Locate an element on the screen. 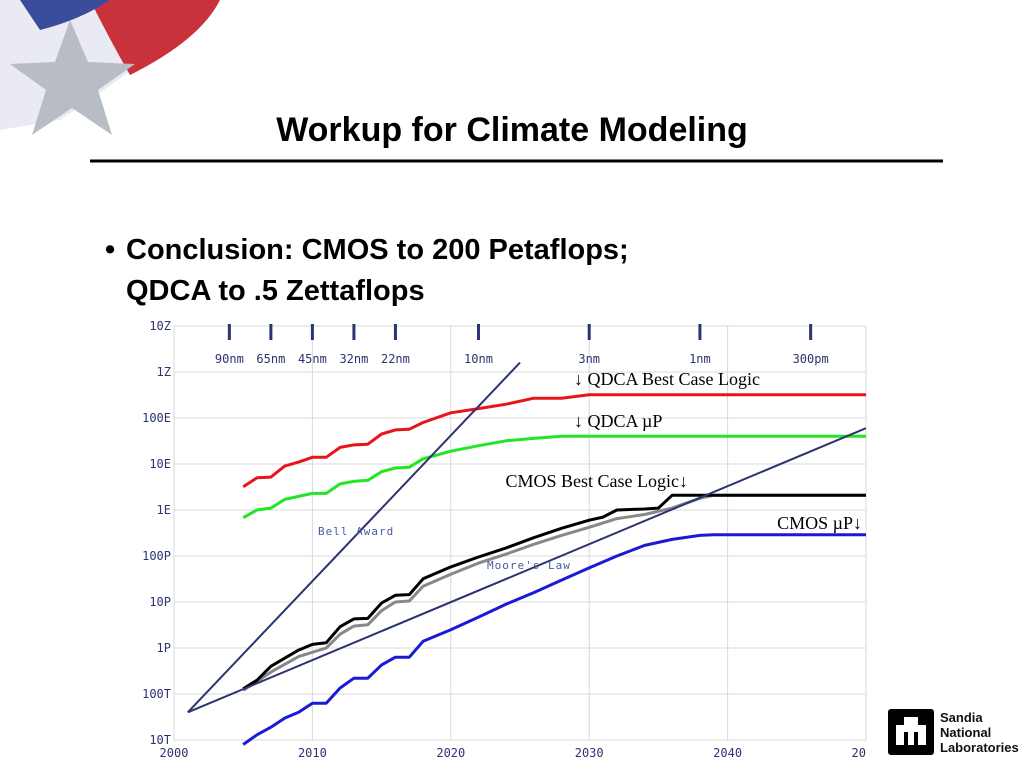  node-label: 3nm is located at coordinates (589, 359).